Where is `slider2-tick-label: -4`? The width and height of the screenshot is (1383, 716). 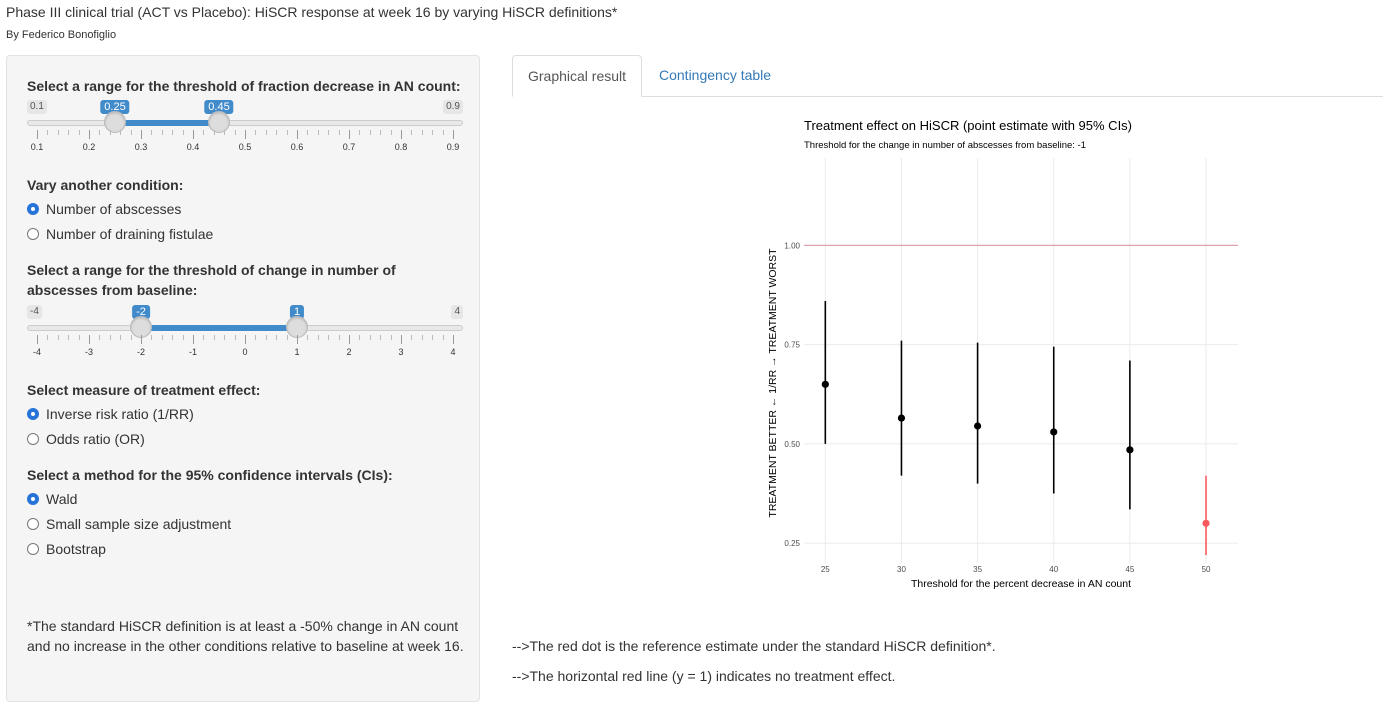
slider2-tick-label: -4 is located at coordinates (37, 352).